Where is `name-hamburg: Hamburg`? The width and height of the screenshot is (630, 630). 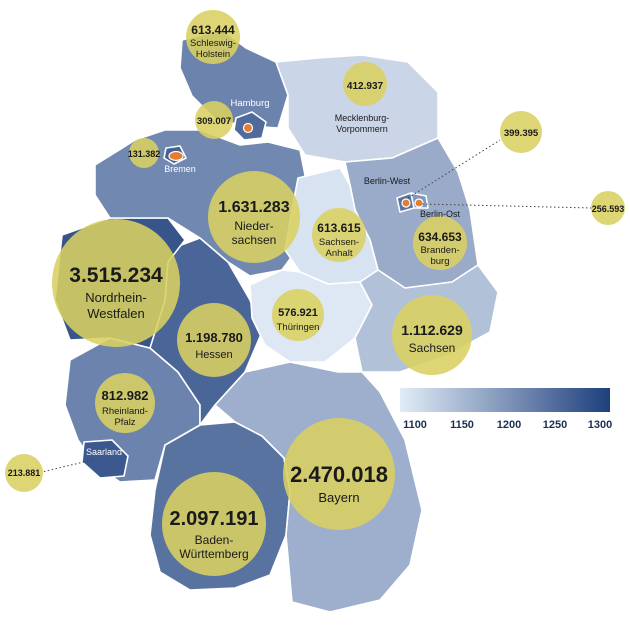 name-hamburg: Hamburg is located at coordinates (249, 103).